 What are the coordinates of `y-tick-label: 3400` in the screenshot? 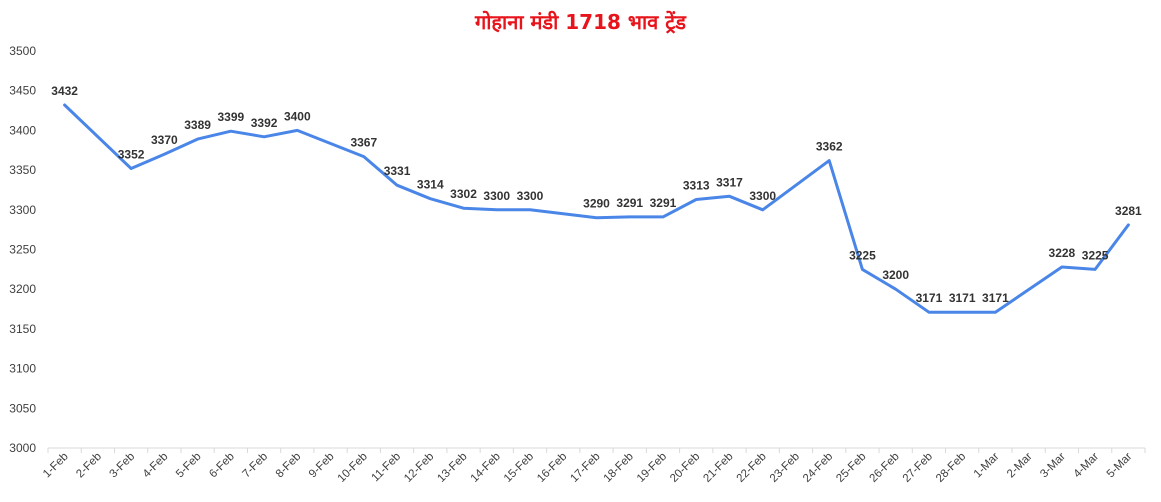 It's located at (22, 130).